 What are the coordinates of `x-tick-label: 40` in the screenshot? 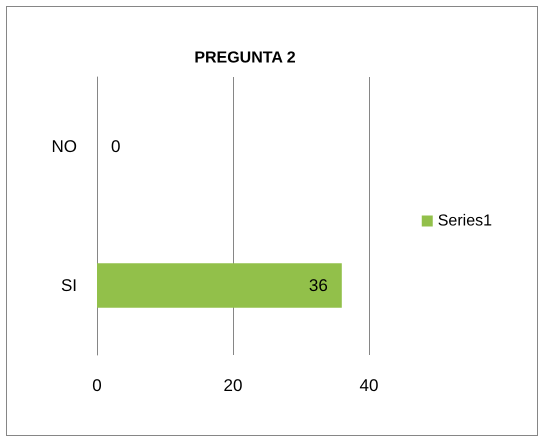 It's located at (369, 385).